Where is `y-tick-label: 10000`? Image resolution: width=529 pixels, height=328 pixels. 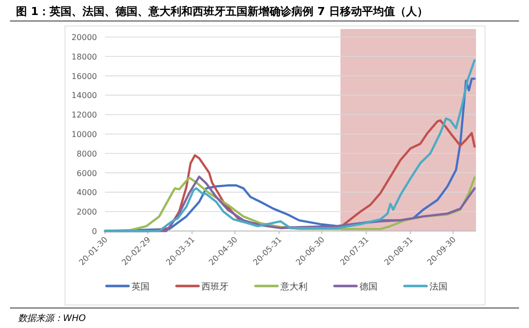
y-tick-label: 10000 is located at coordinates (84, 134).